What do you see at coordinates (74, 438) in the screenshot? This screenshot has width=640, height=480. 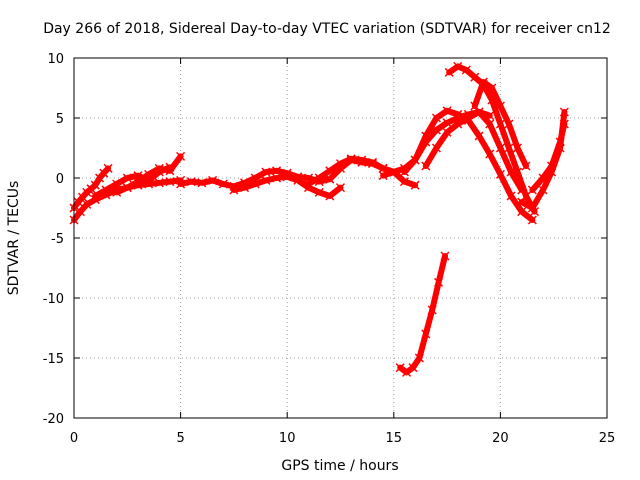 I see `x-tick-label: 0` at bounding box center [74, 438].